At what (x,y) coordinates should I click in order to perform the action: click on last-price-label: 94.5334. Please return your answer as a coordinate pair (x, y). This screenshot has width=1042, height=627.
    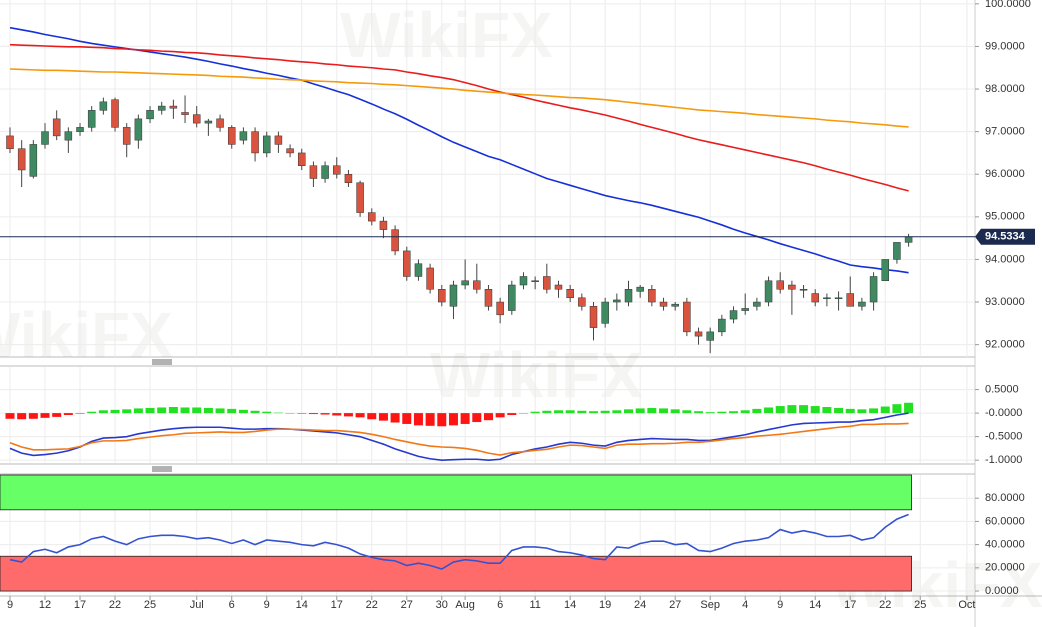
    Looking at the image, I should click on (1005, 237).